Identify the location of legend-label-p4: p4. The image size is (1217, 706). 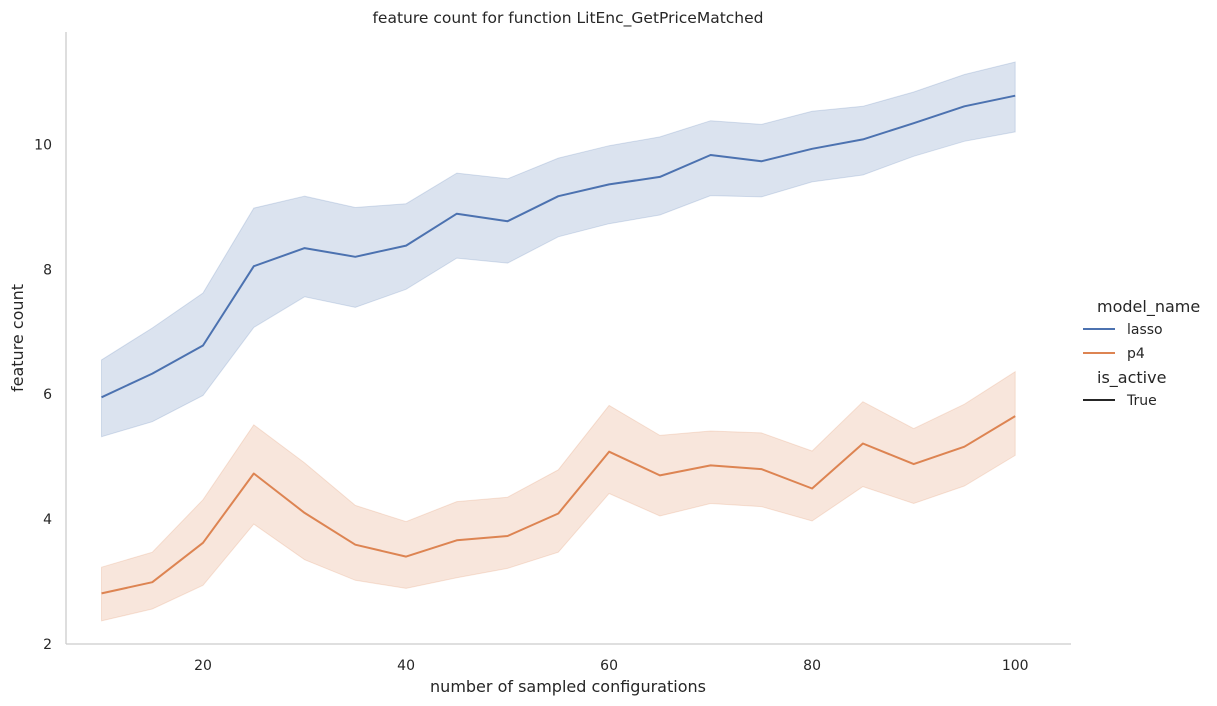
(1136, 354).